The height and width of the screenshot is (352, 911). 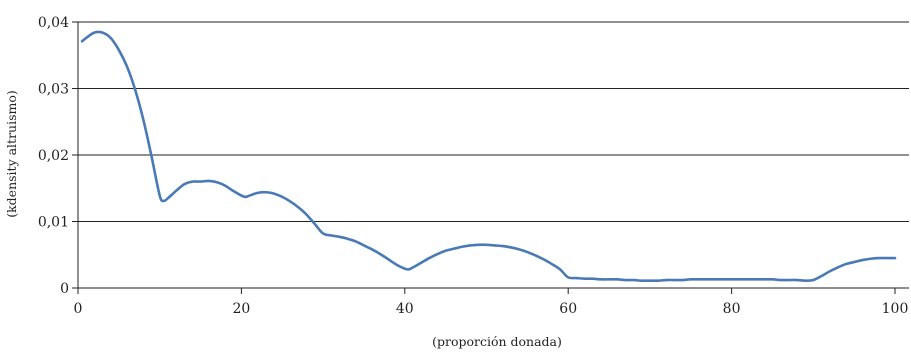 I want to click on y-tick-label: 0,03, so click(x=53, y=90).